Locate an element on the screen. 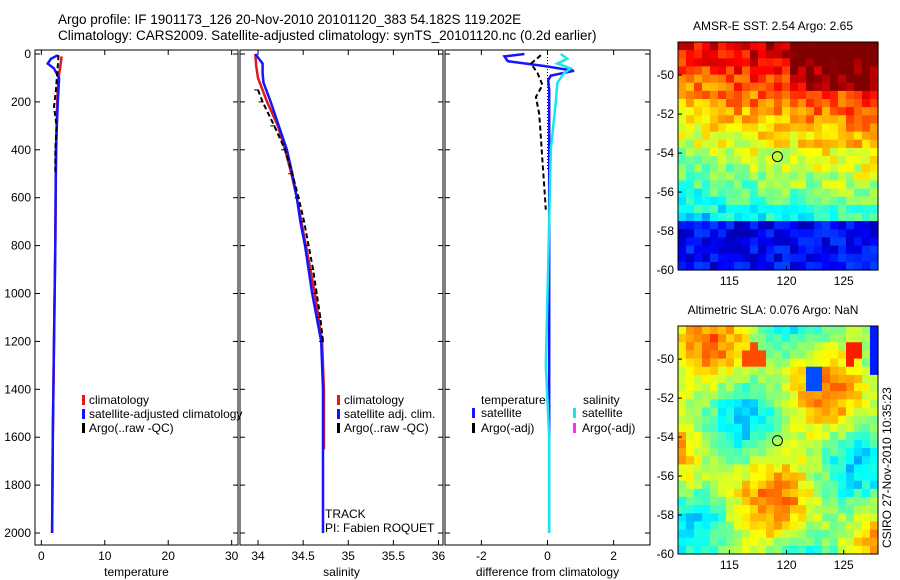 This screenshot has height=580, width=900. temperature-series-argo is located at coordinates (56, 114).